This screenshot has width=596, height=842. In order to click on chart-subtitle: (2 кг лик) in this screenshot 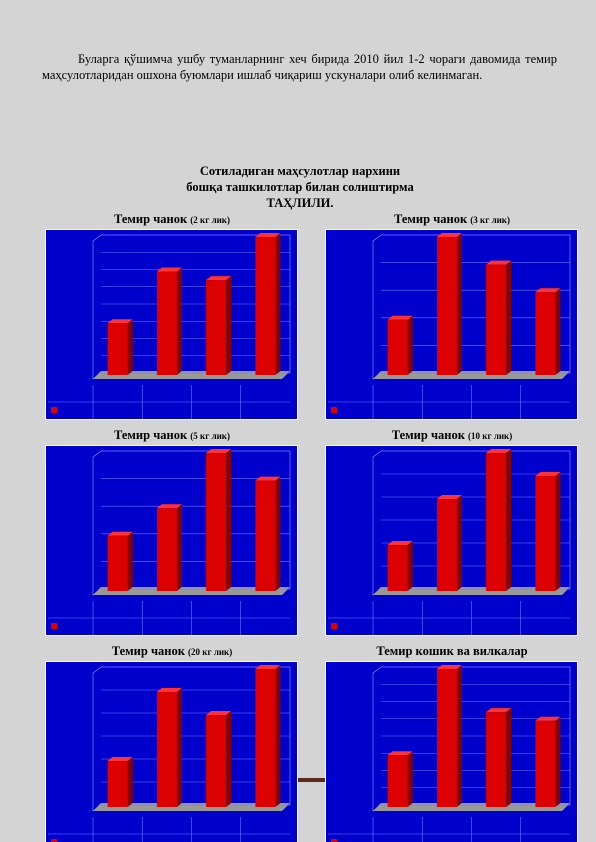, I will do `click(210, 220)`.